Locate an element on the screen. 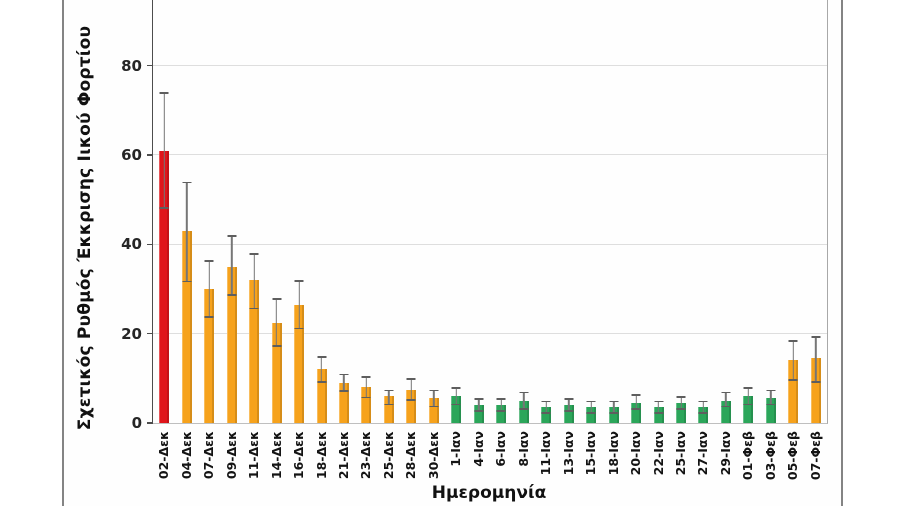  error-bar-30-Δεκ is located at coordinates (434, 398).